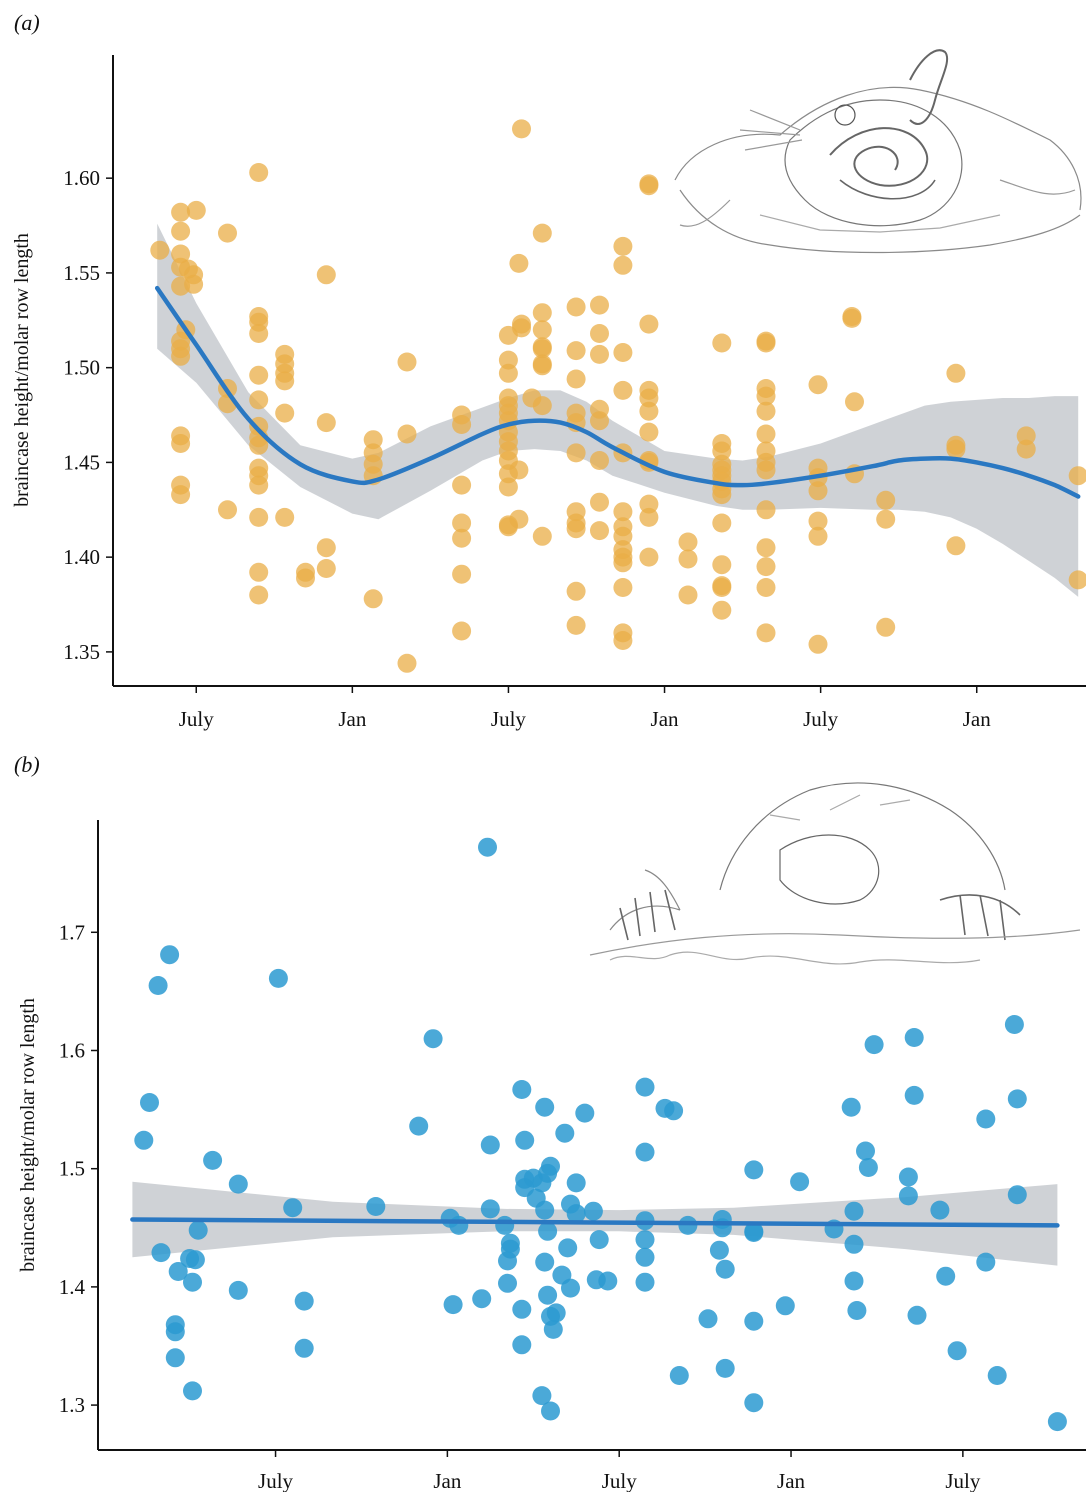 The height and width of the screenshot is (1492, 1086). What do you see at coordinates (22, 370) in the screenshot?
I see `y-axis-label: braincase height/molar row length` at bounding box center [22, 370].